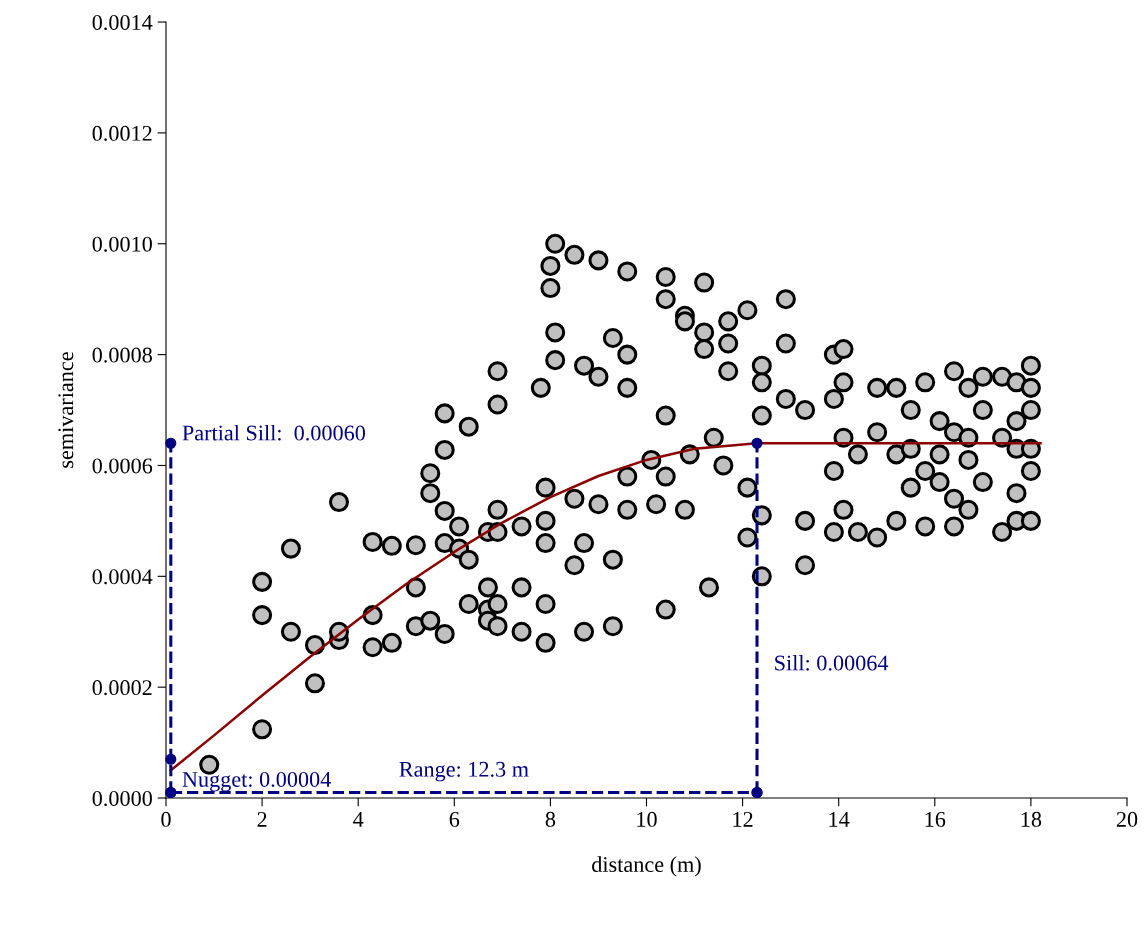  What do you see at coordinates (122, 577) in the screenshot?
I see `y-tick-label: 0.0004` at bounding box center [122, 577].